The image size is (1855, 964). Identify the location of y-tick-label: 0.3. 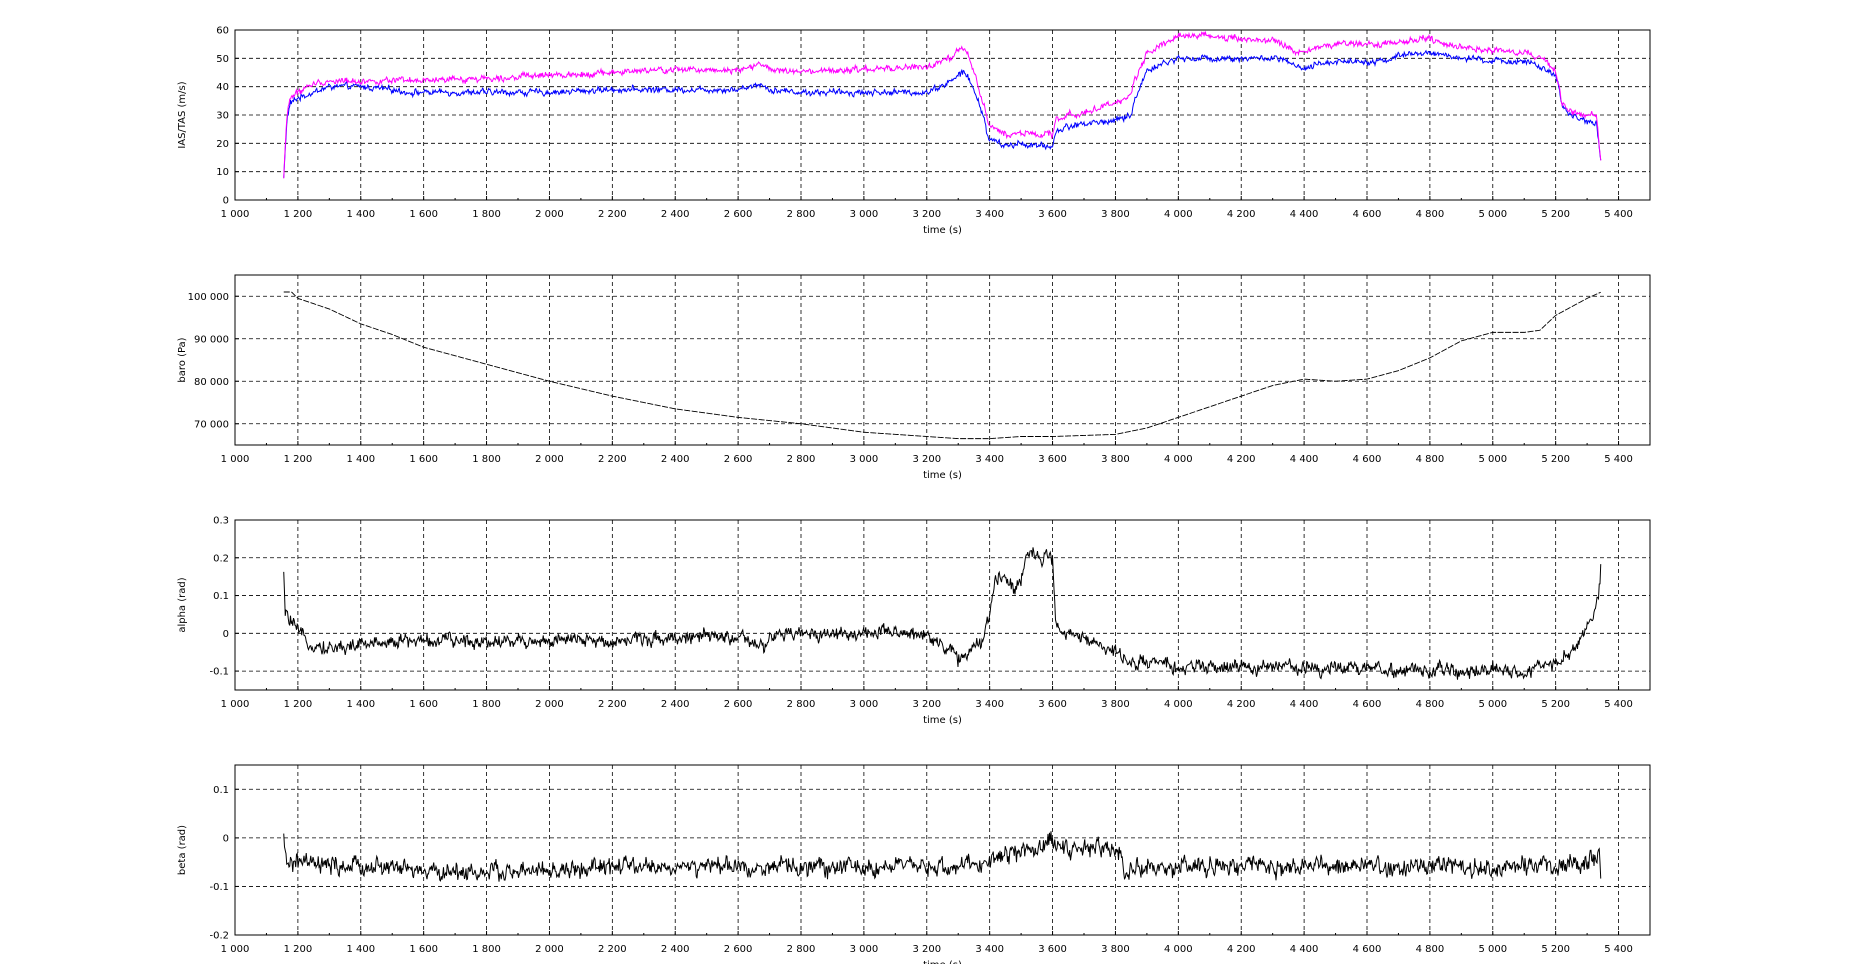
(221, 521).